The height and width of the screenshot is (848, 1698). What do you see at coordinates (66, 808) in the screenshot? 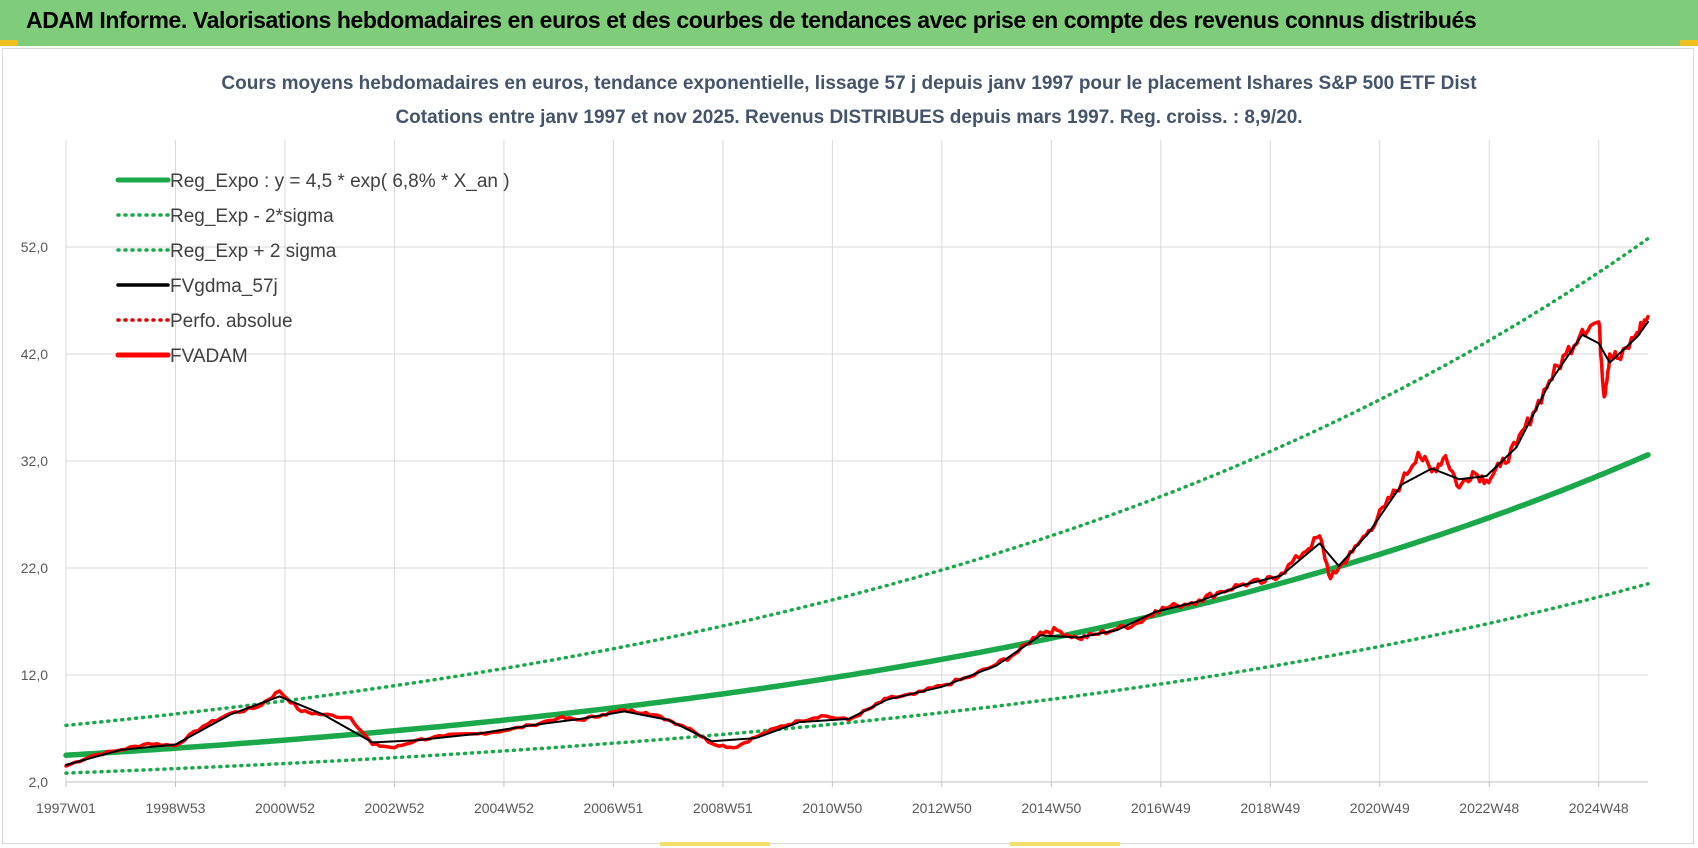
I see `x-tick-label: 1997W01` at bounding box center [66, 808].